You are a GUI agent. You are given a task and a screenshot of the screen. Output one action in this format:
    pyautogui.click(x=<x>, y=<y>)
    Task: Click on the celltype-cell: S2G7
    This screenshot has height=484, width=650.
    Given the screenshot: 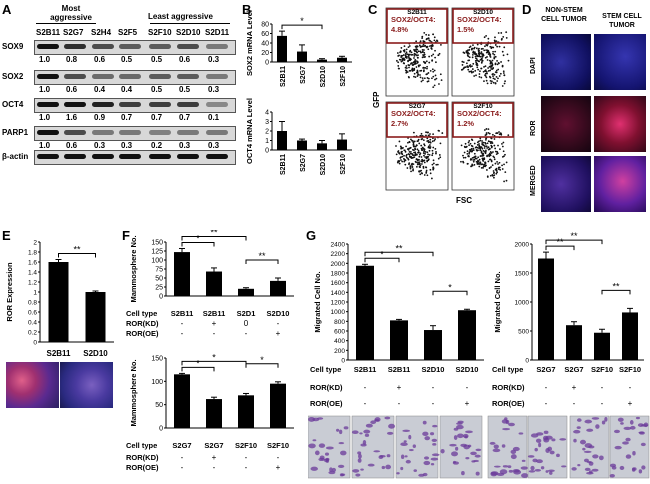 What is the action you would take?
    pyautogui.click(x=213, y=445)
    